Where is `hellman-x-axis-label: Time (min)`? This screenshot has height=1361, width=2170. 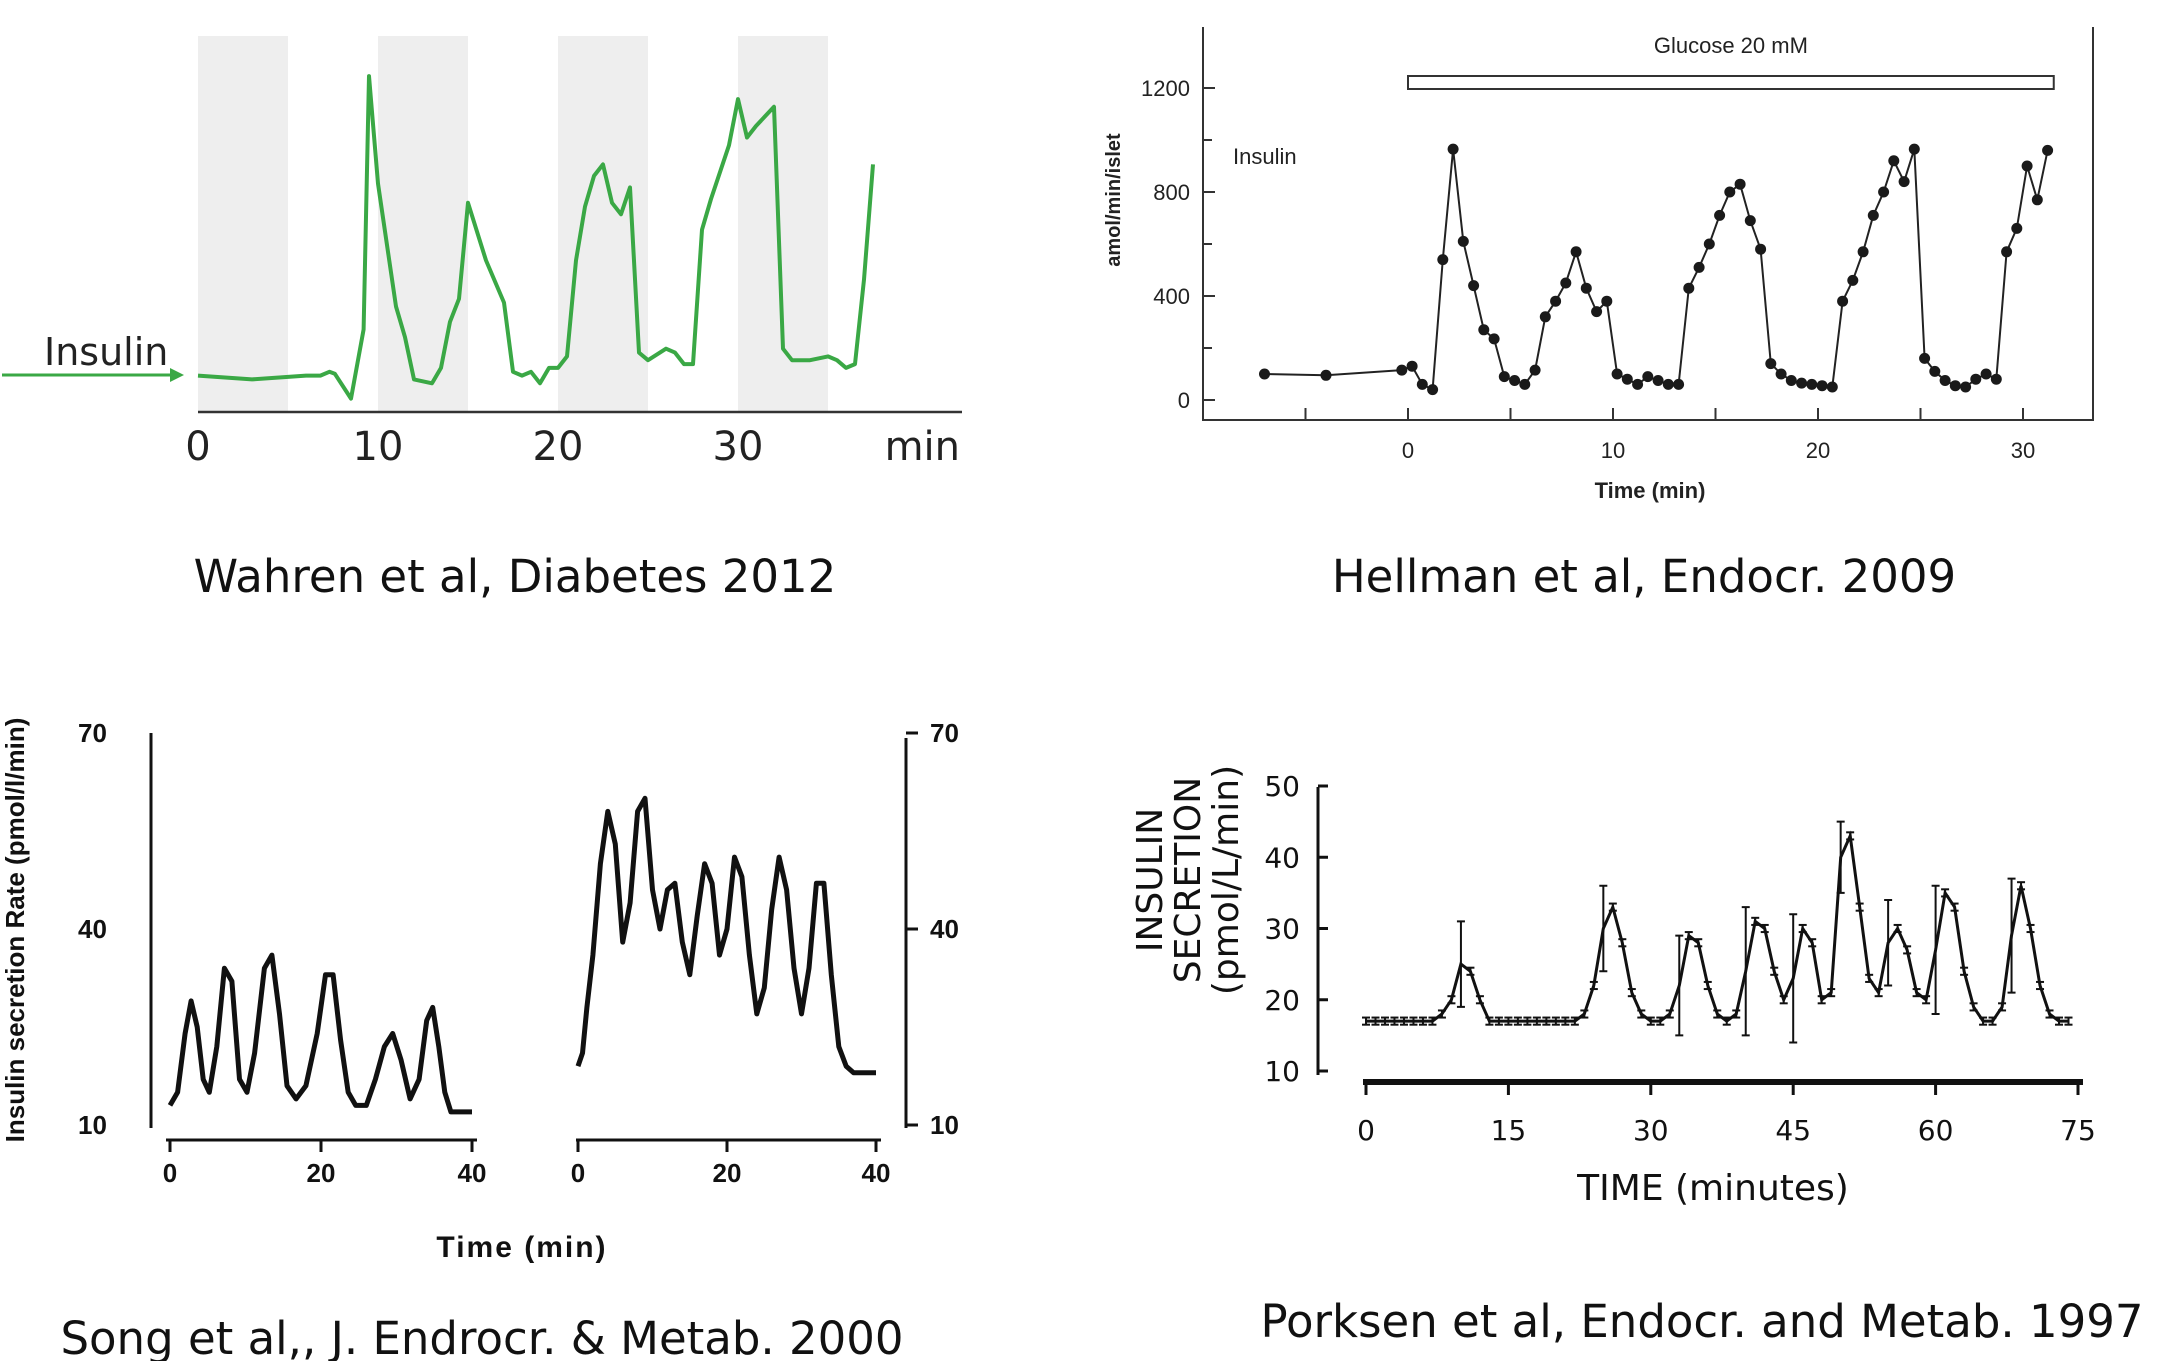 hellman-x-axis-label: Time (min) is located at coordinates (1650, 490).